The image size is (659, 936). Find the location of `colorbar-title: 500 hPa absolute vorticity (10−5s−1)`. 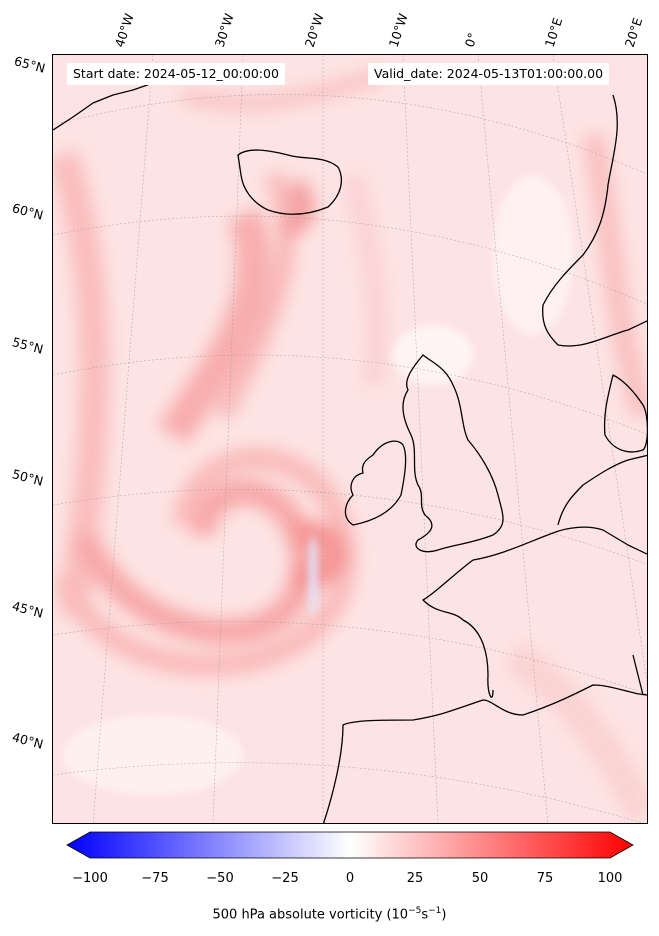

colorbar-title: 500 hPa absolute vorticity (10−5s−1) is located at coordinates (329, 914).